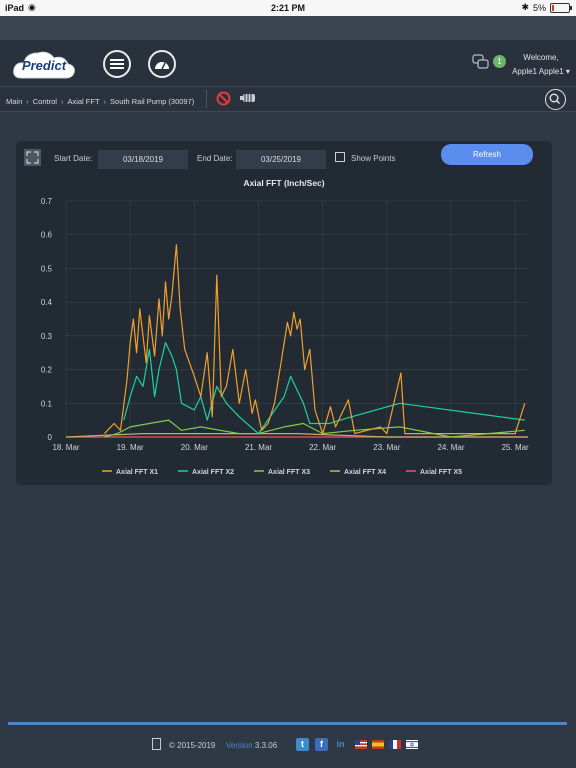  What do you see at coordinates (65, 447) in the screenshot?
I see `x-tick-label: 18. Mar` at bounding box center [65, 447].